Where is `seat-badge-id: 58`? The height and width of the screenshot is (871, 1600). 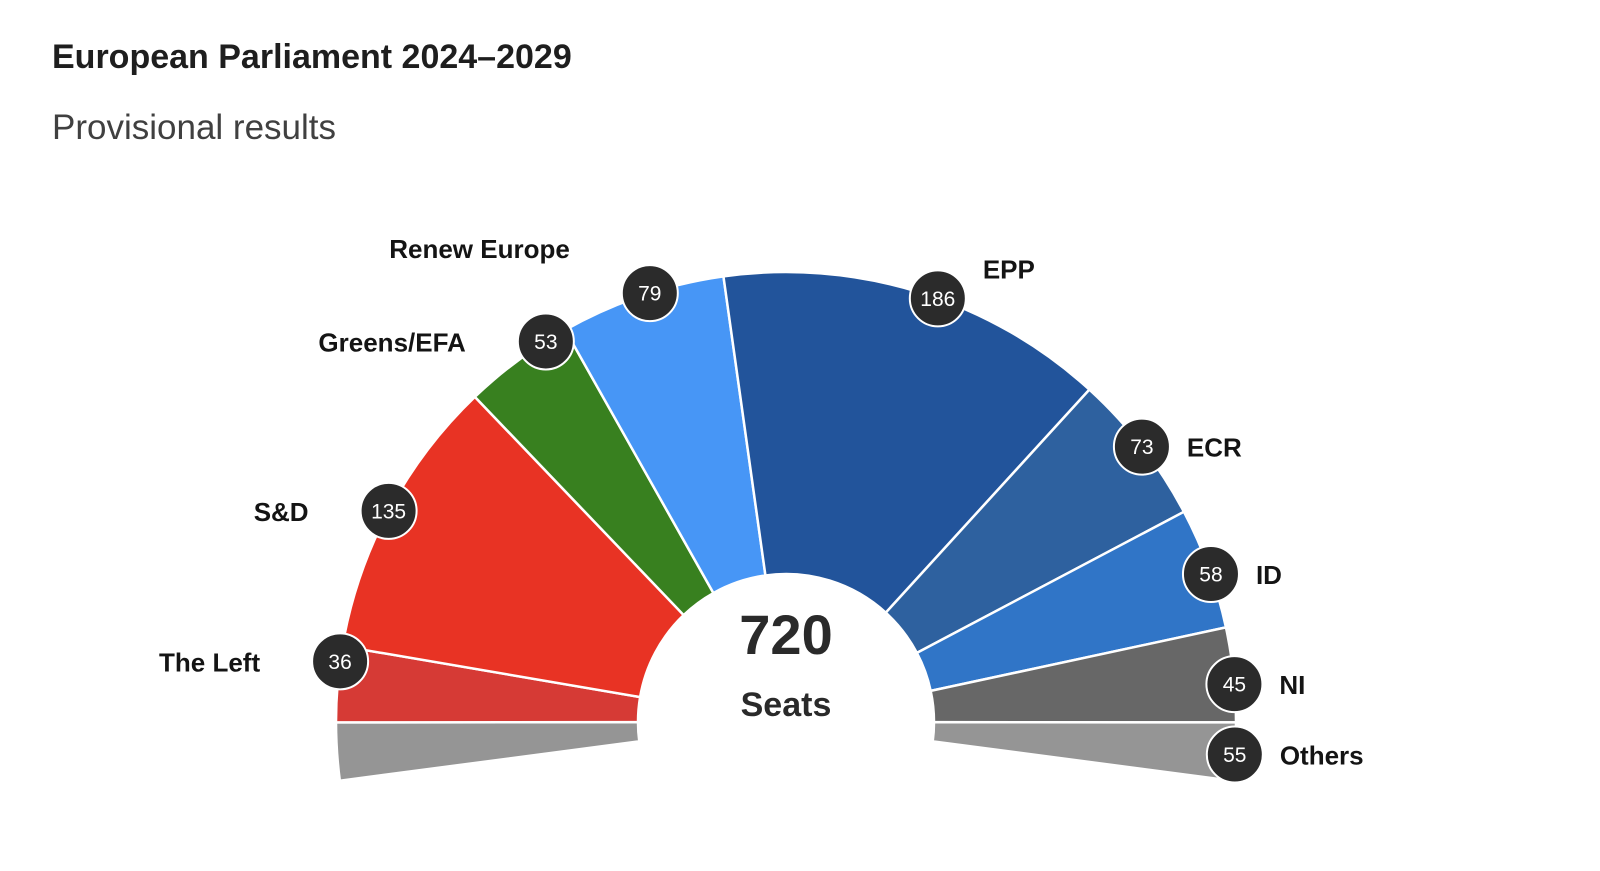 seat-badge-id: 58 is located at coordinates (1210, 573).